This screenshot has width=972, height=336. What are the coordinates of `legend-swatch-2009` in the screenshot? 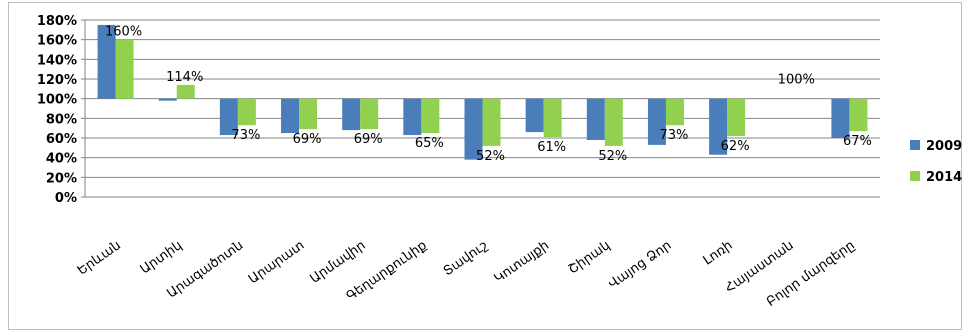 It's located at (915, 145).